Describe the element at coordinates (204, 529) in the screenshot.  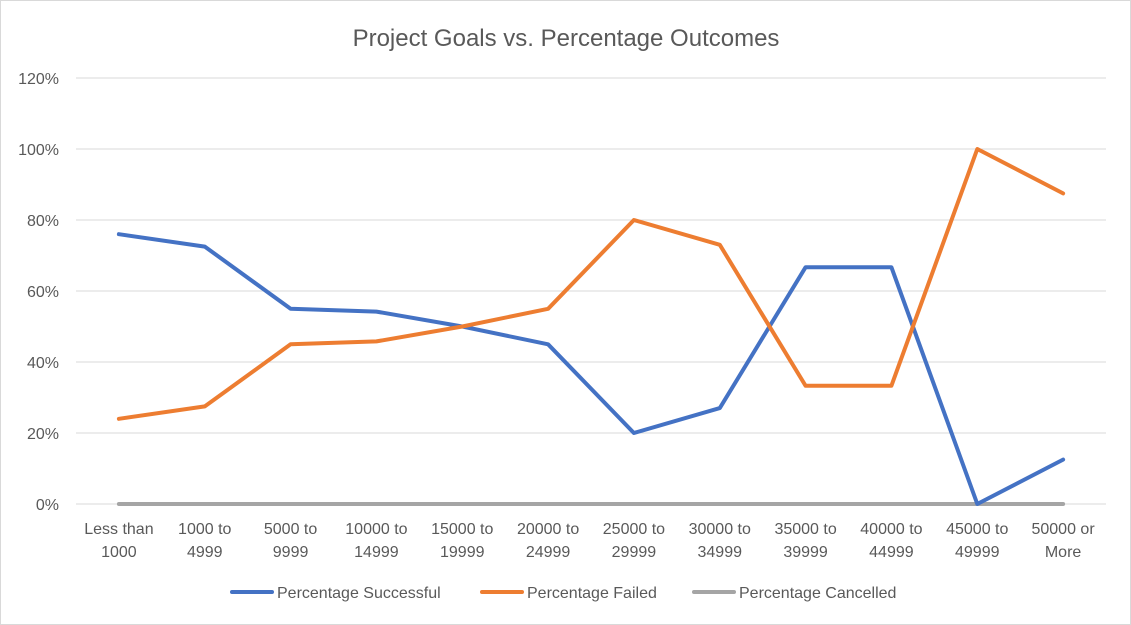
I see `x-tick-label: 1000 to` at that location.